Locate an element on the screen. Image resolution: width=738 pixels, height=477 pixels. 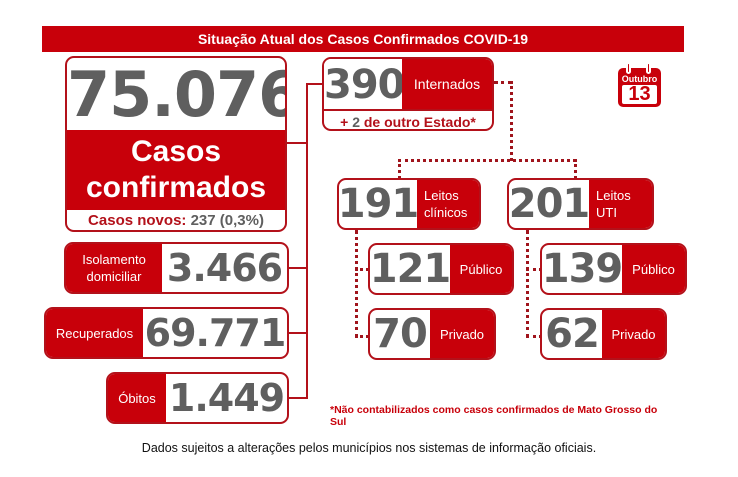
calendar-ring-left is located at coordinates (628, 68).